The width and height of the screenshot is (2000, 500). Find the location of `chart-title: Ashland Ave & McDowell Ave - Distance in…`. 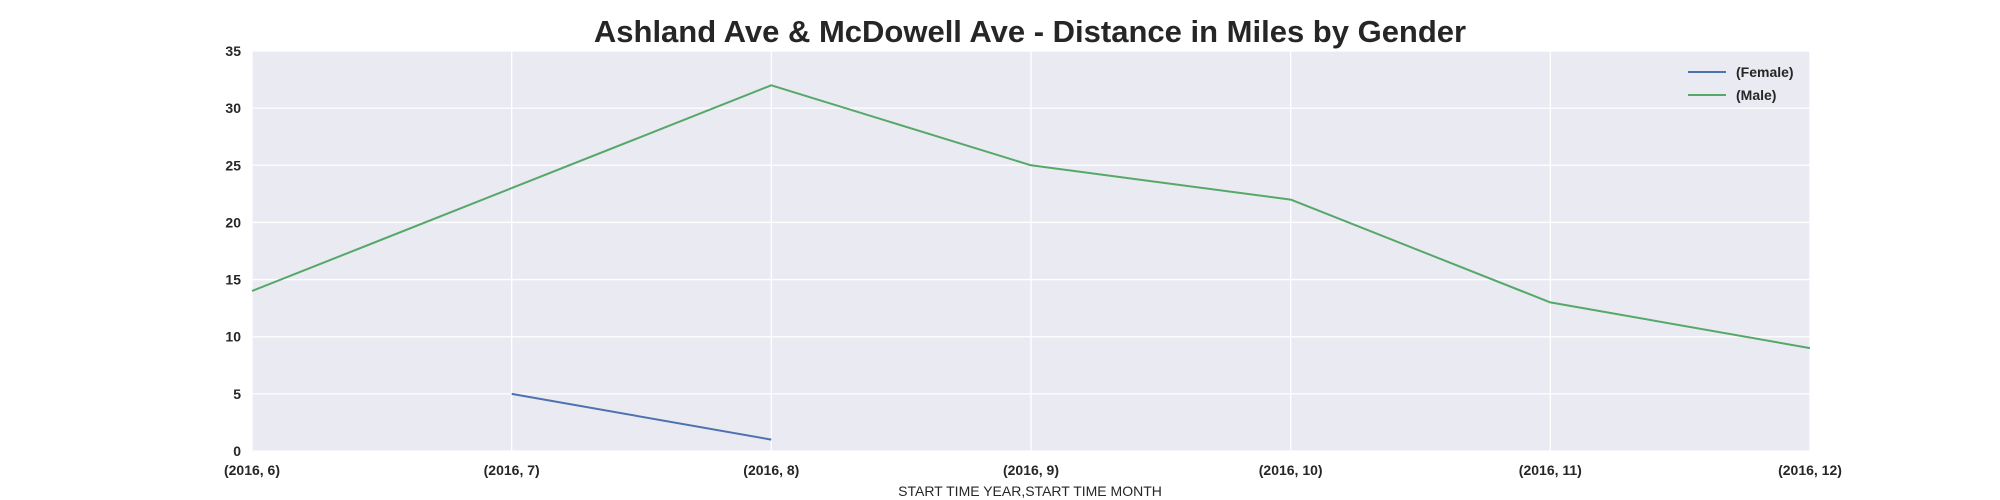

chart-title: Ashland Ave & McDowell Ave - Distance in… is located at coordinates (1030, 31).